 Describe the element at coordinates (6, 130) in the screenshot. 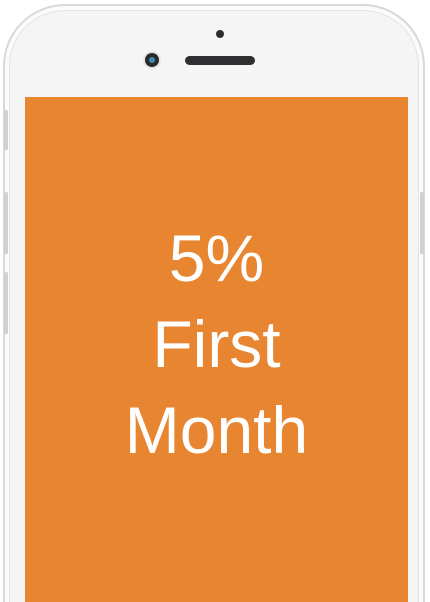

I see `mute-switch` at that location.